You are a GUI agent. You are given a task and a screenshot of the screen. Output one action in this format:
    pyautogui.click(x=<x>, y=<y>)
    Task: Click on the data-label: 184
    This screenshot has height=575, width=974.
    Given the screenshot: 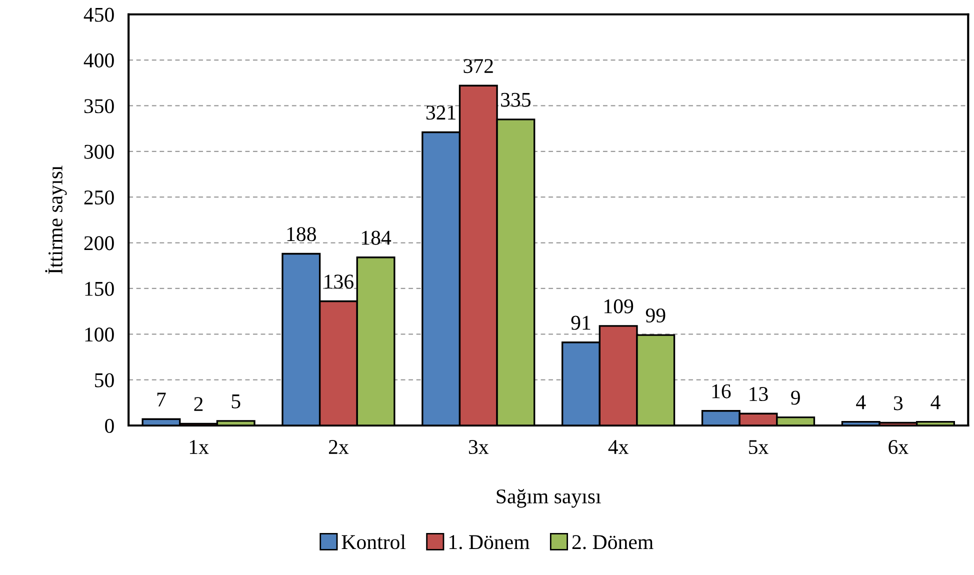 What is the action you would take?
    pyautogui.click(x=377, y=237)
    